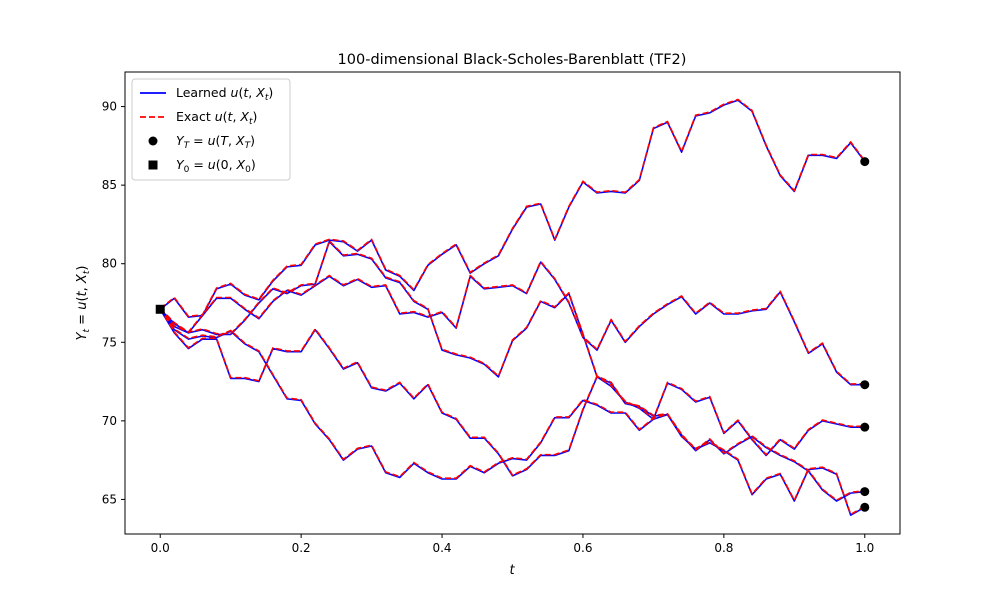 The image size is (1000, 600). What do you see at coordinates (109, 342) in the screenshot?
I see `y-tick-label: 75` at bounding box center [109, 342].